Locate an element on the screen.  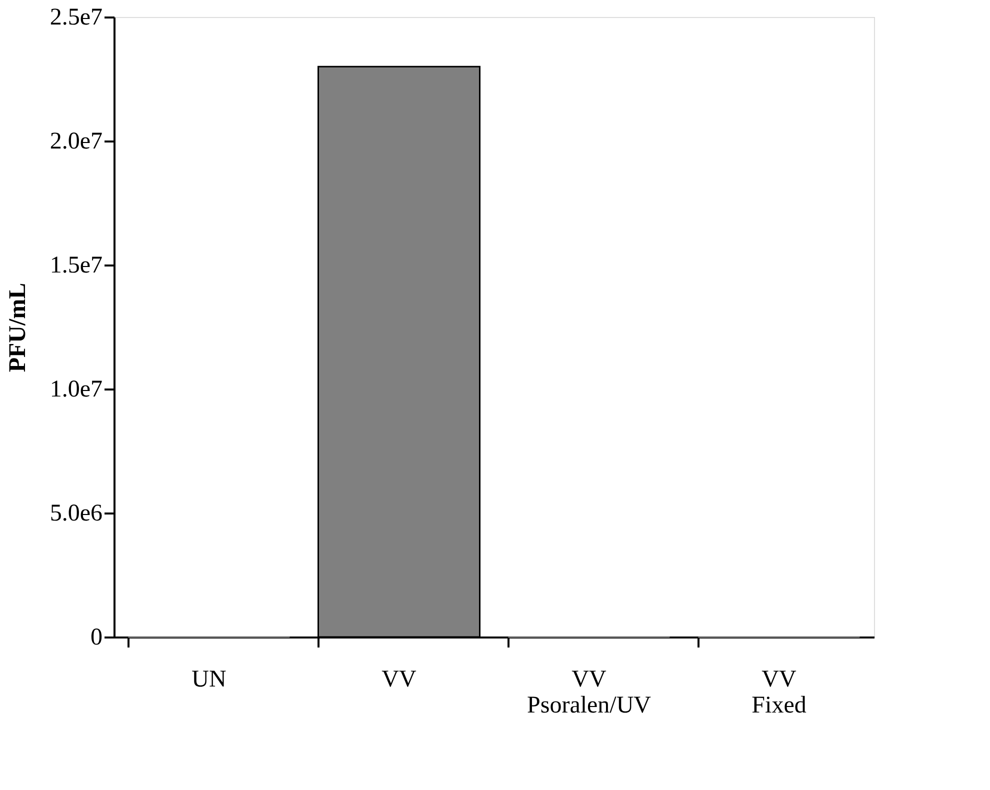
x-tick-label: VV Fixed is located at coordinates (779, 692).